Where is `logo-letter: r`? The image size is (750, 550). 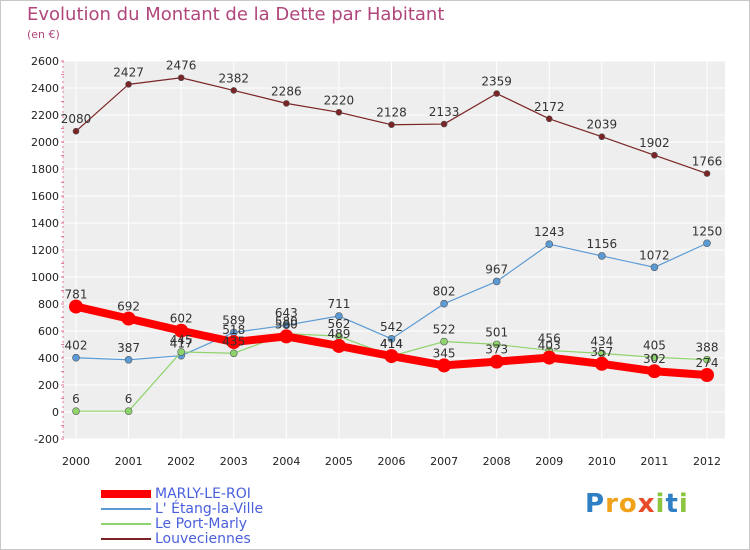 logo-letter: r is located at coordinates (612, 504).